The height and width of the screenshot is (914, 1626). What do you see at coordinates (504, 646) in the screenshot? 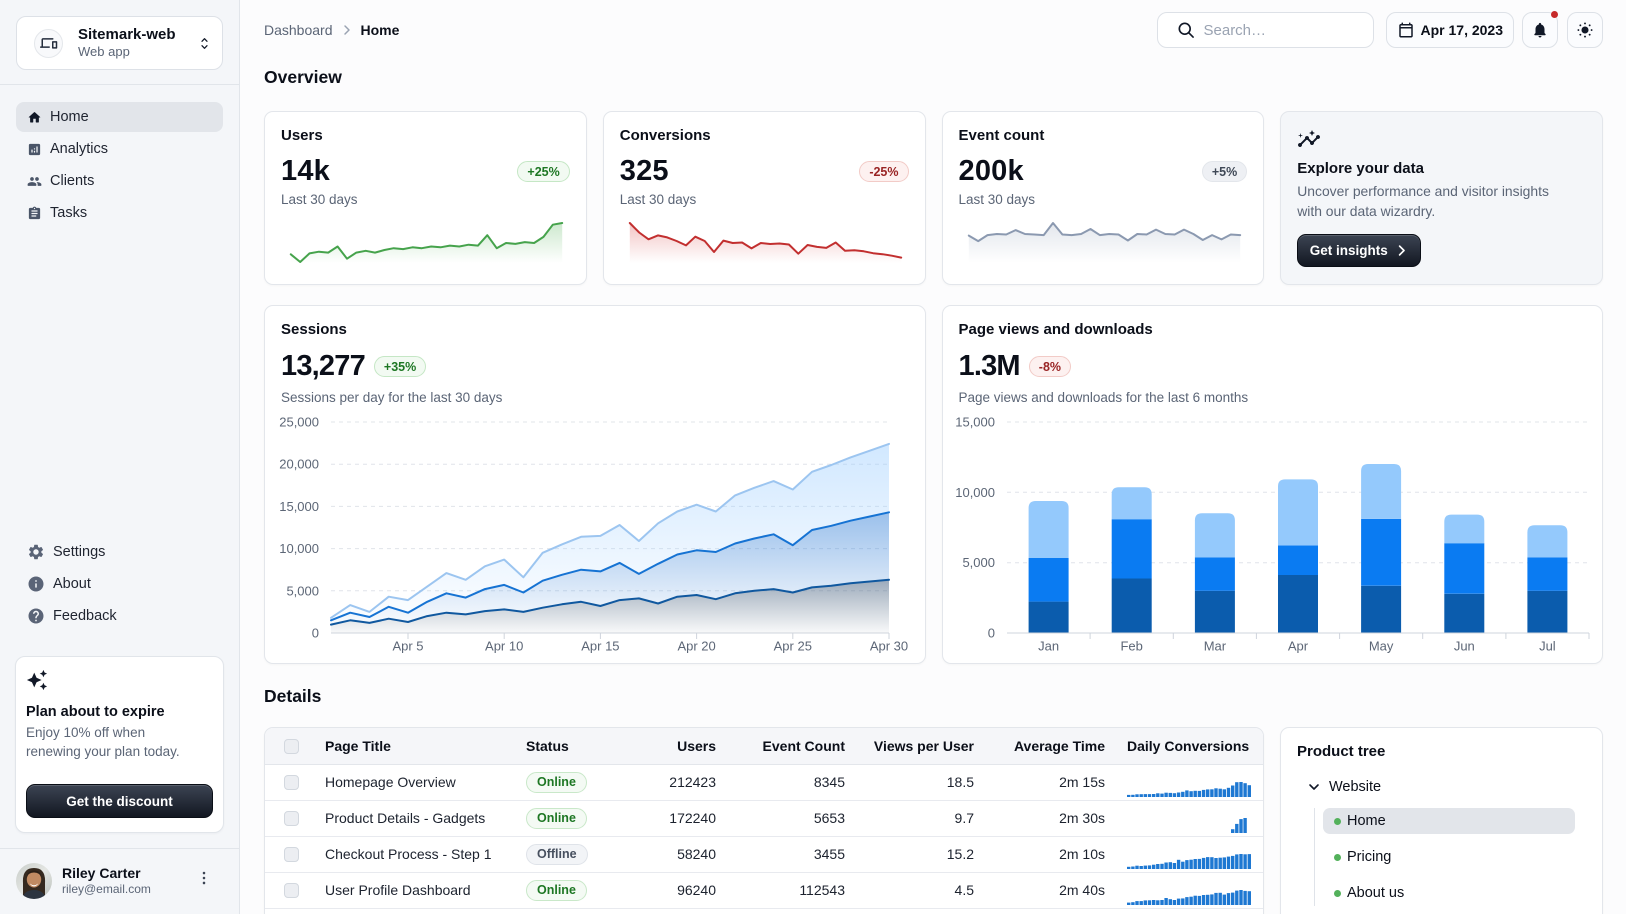
I see `svg-text: Apr 10` at bounding box center [504, 646].